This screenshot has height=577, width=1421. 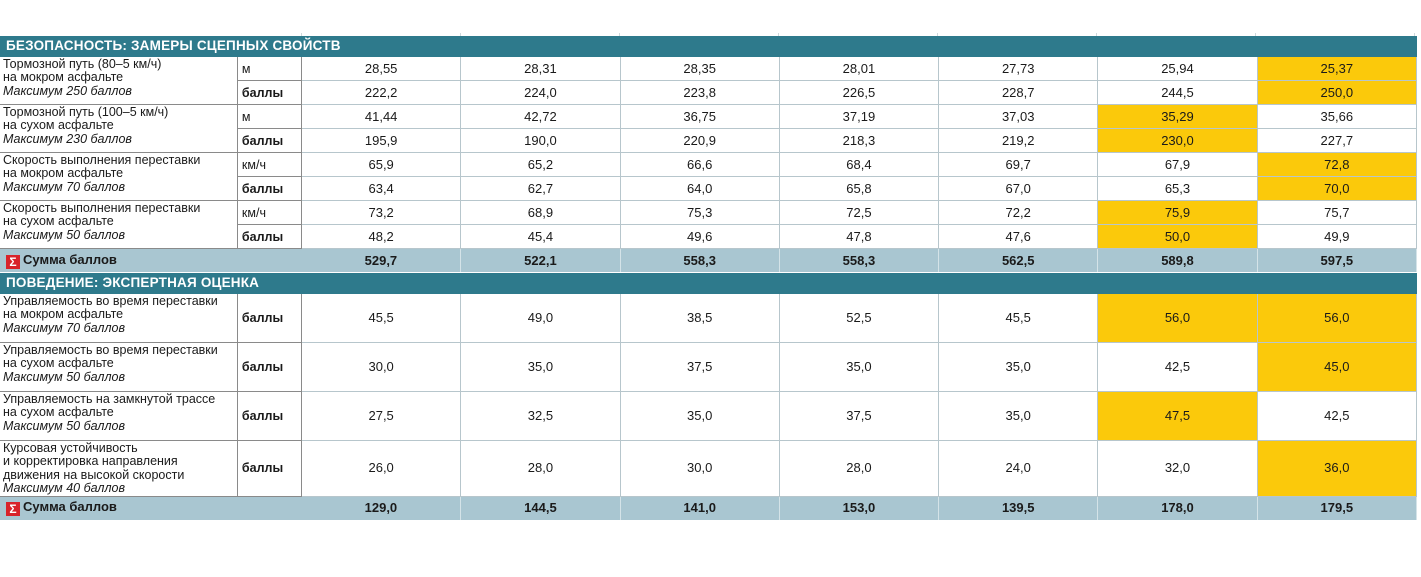 I want to click on points-value-cell: 27,5, so click(x=381, y=416).